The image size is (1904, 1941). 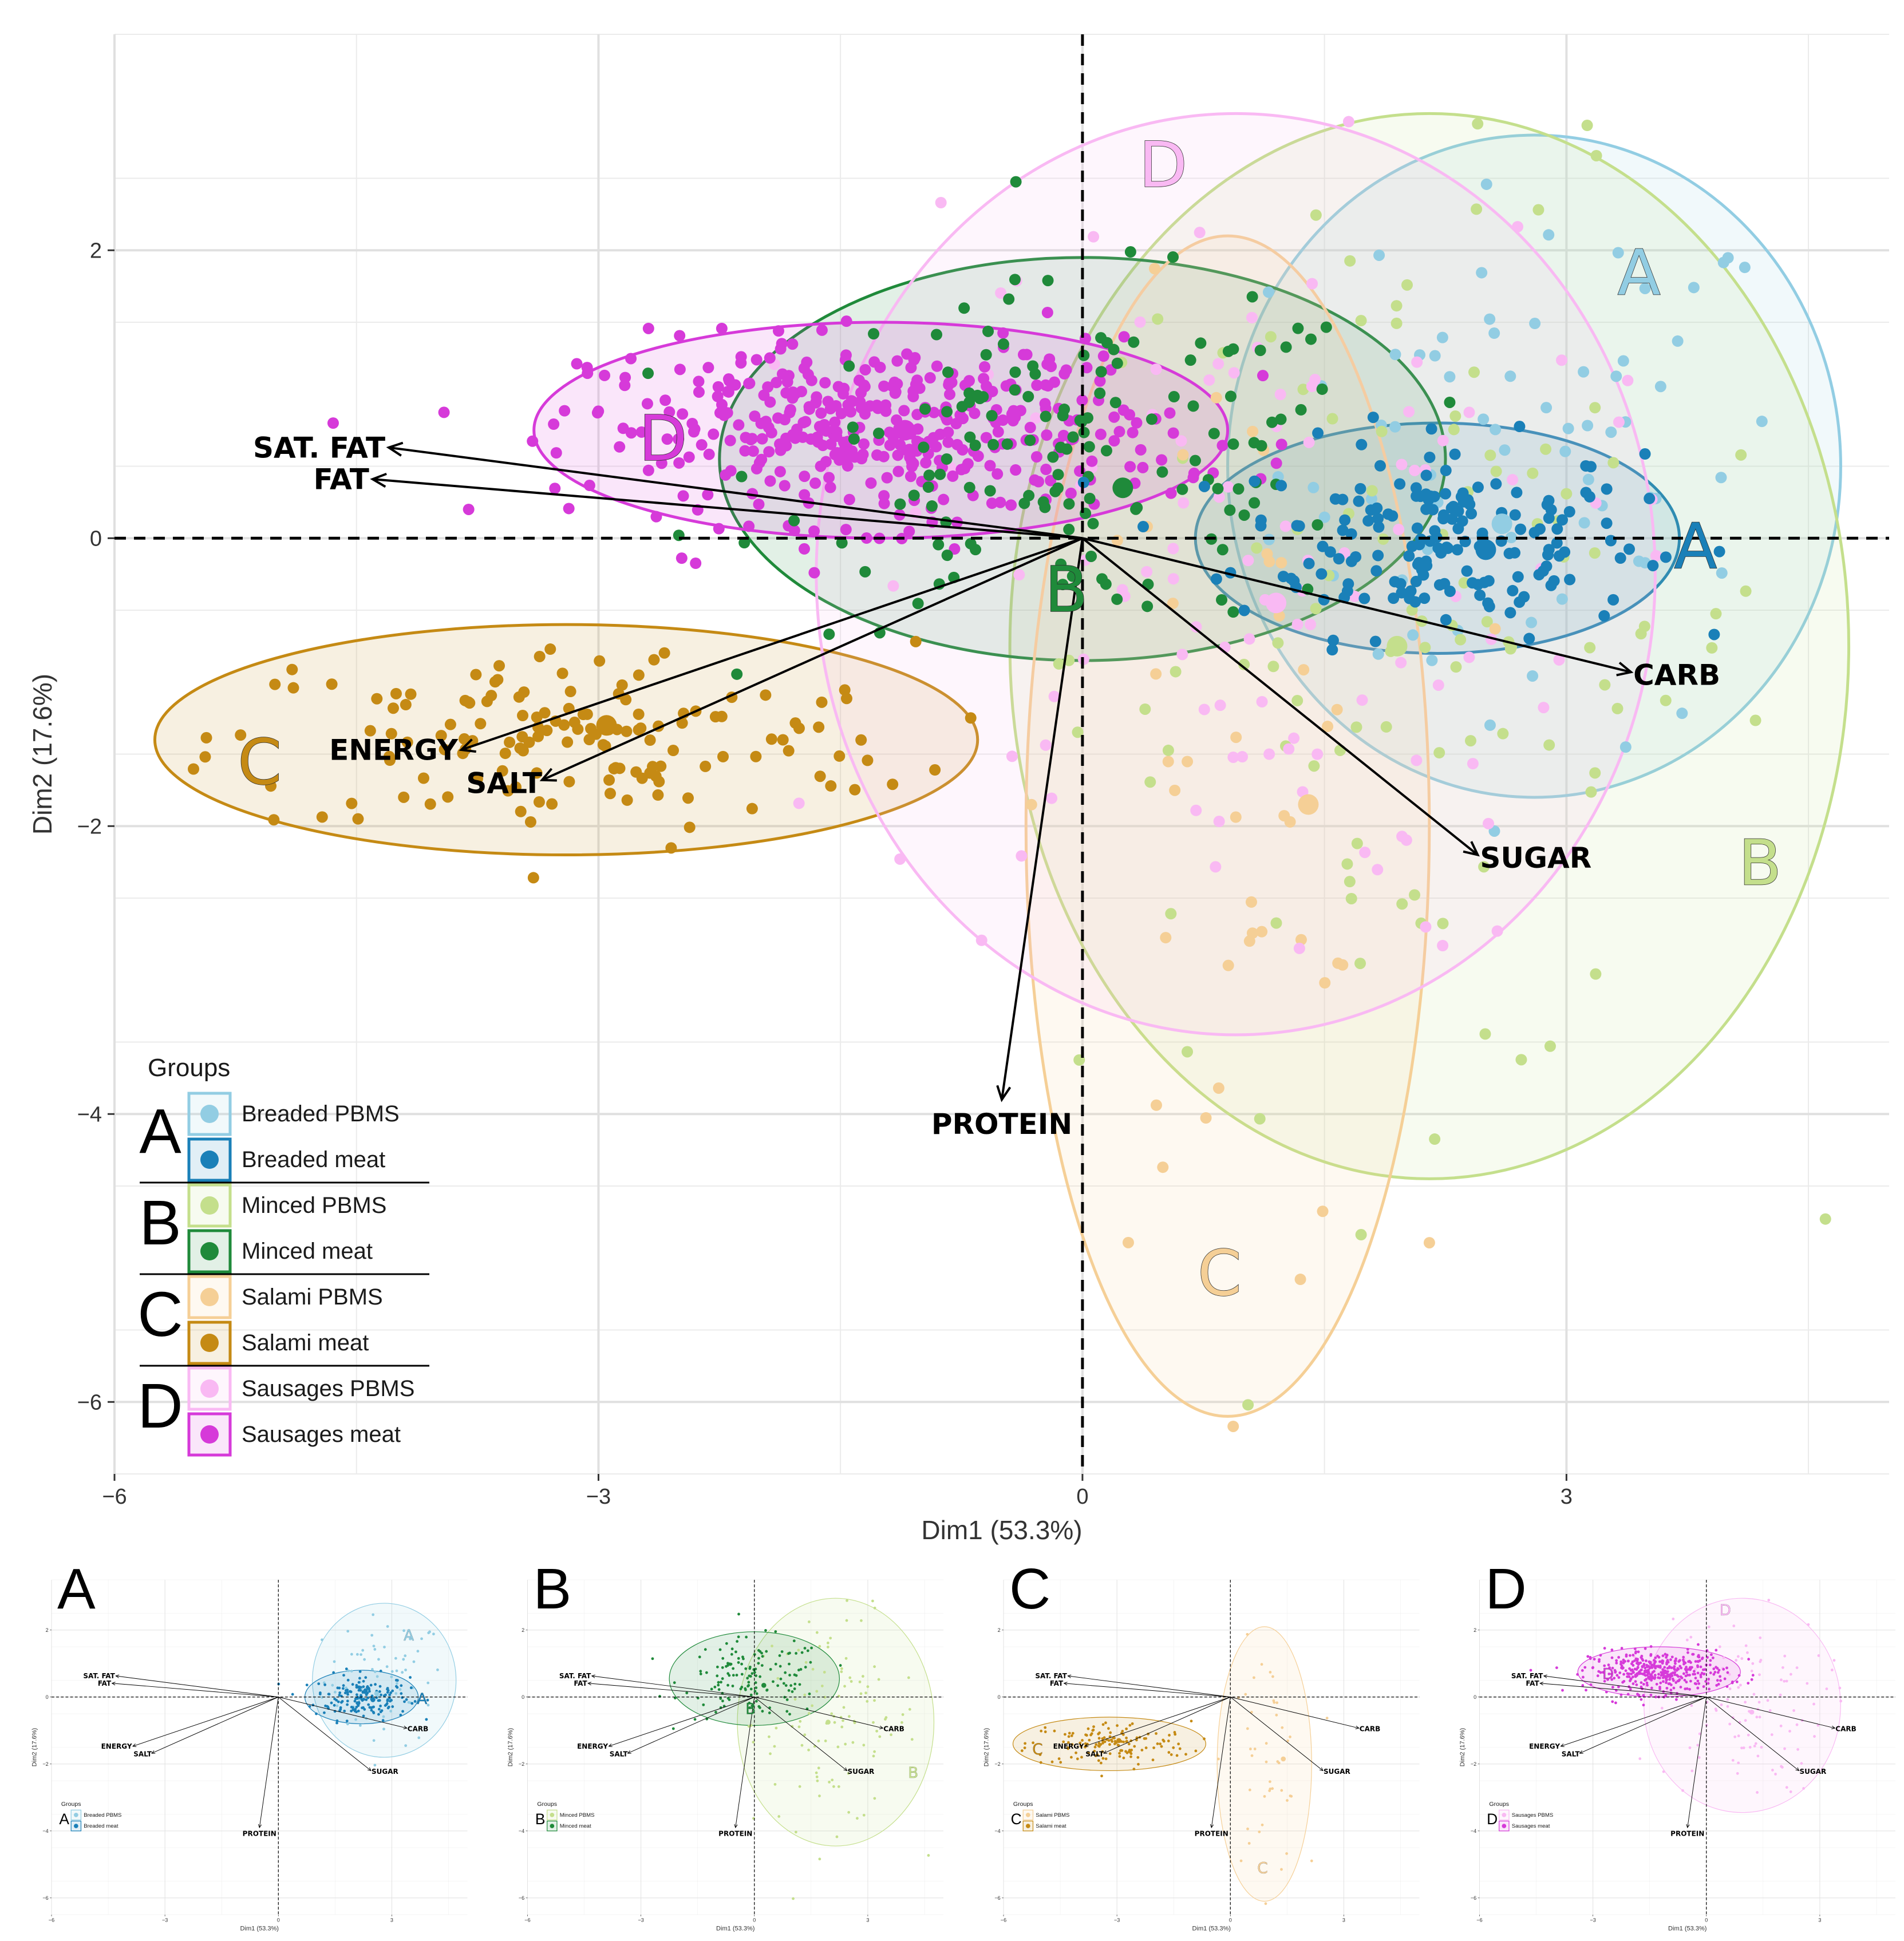 What do you see at coordinates (1066, 589) in the screenshot?
I see `ellipse-label-minced-meat: B` at bounding box center [1066, 589].